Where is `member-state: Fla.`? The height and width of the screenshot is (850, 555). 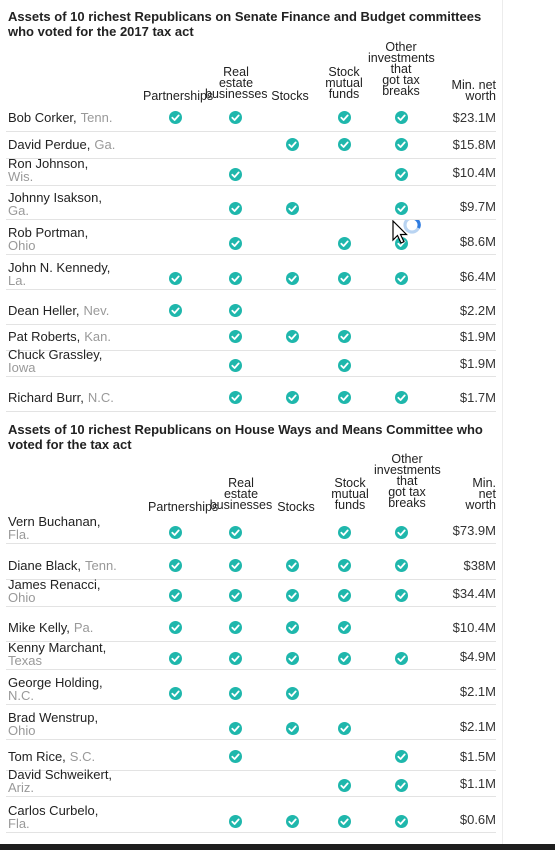 member-state: Fla. is located at coordinates (19, 534).